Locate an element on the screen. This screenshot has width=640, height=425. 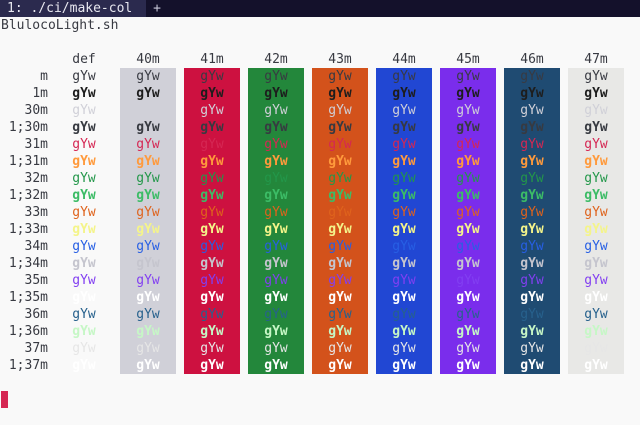
terminal-cursor is located at coordinates (4, 399).